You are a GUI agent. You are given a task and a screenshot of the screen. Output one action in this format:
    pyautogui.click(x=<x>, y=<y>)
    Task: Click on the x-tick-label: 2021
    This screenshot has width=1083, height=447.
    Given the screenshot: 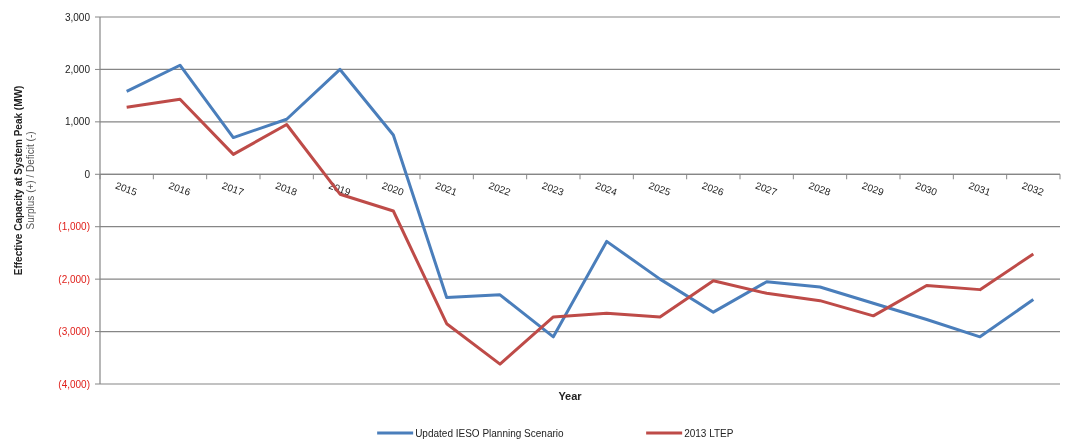 What is the action you would take?
    pyautogui.click(x=446, y=188)
    